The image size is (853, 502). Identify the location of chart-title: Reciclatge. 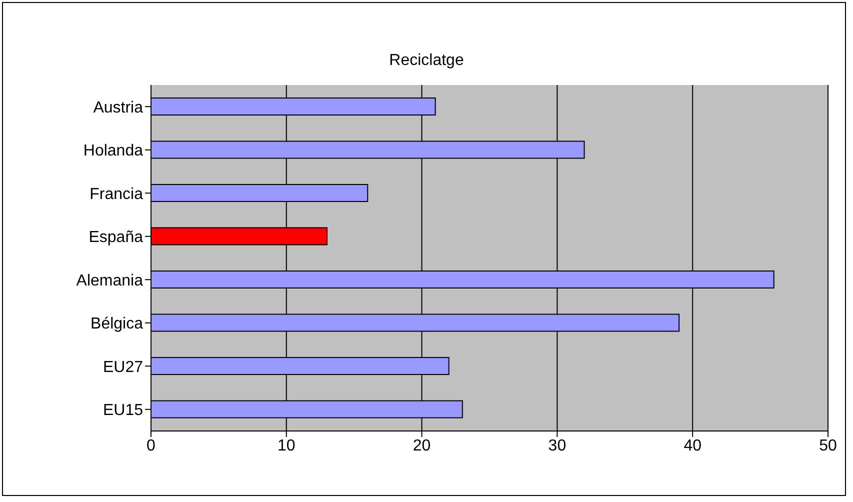
(426, 61).